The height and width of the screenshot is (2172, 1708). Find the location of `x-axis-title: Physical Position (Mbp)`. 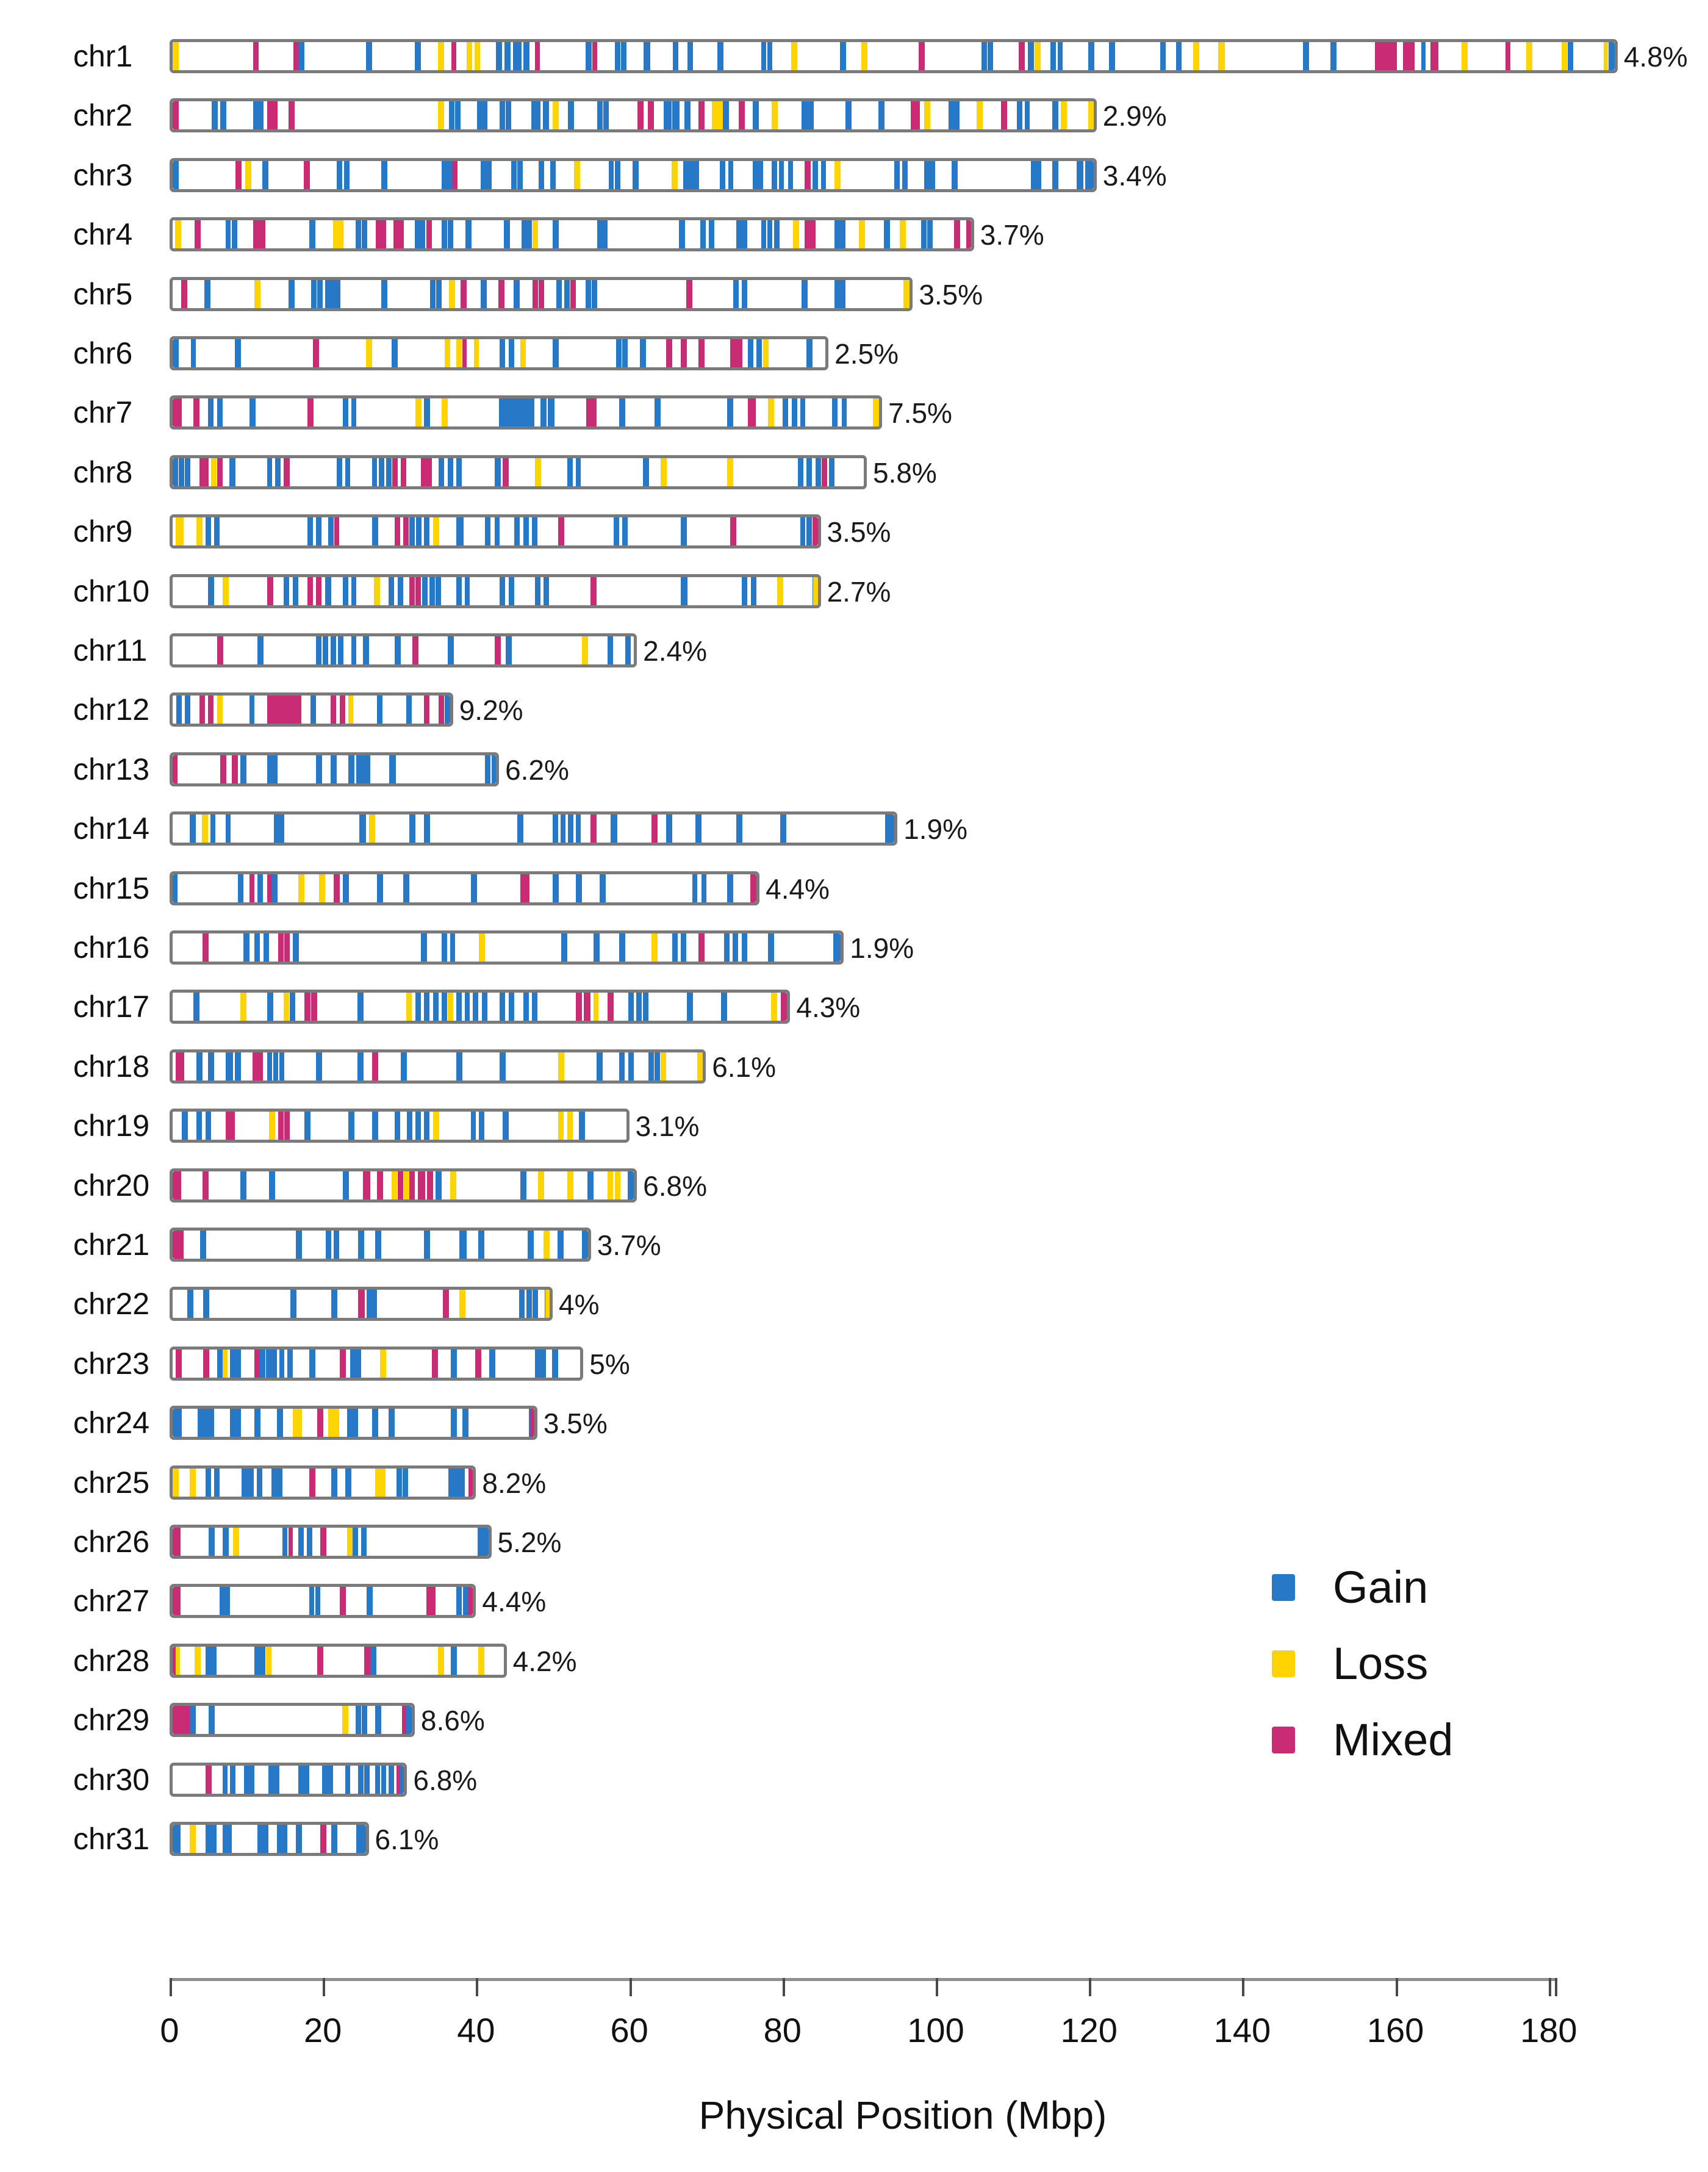

x-axis-title: Physical Position (Mbp) is located at coordinates (903, 2115).